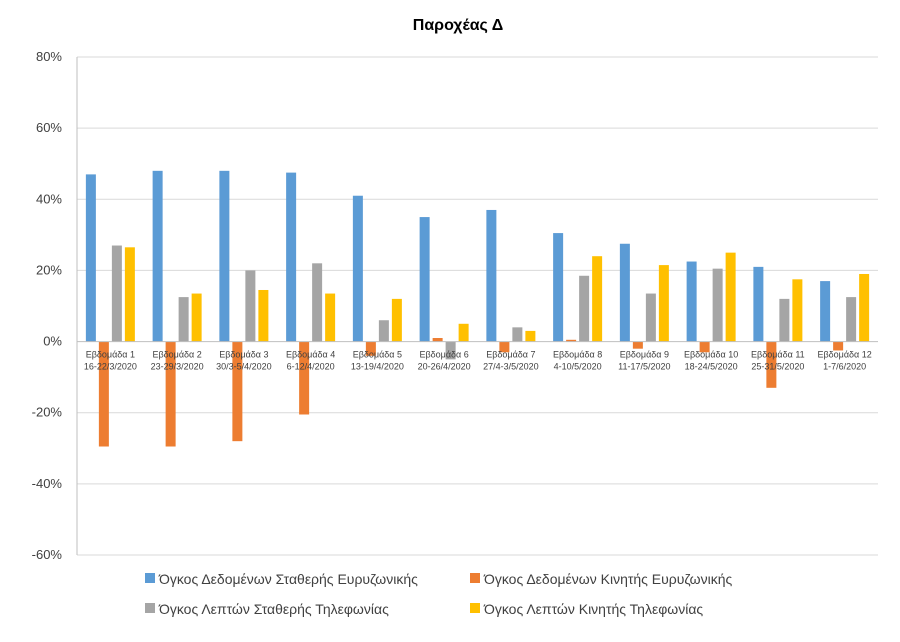 The width and height of the screenshot is (900, 642). Describe the element at coordinates (47, 412) in the screenshot. I see `y-tick-label: -20%` at that location.